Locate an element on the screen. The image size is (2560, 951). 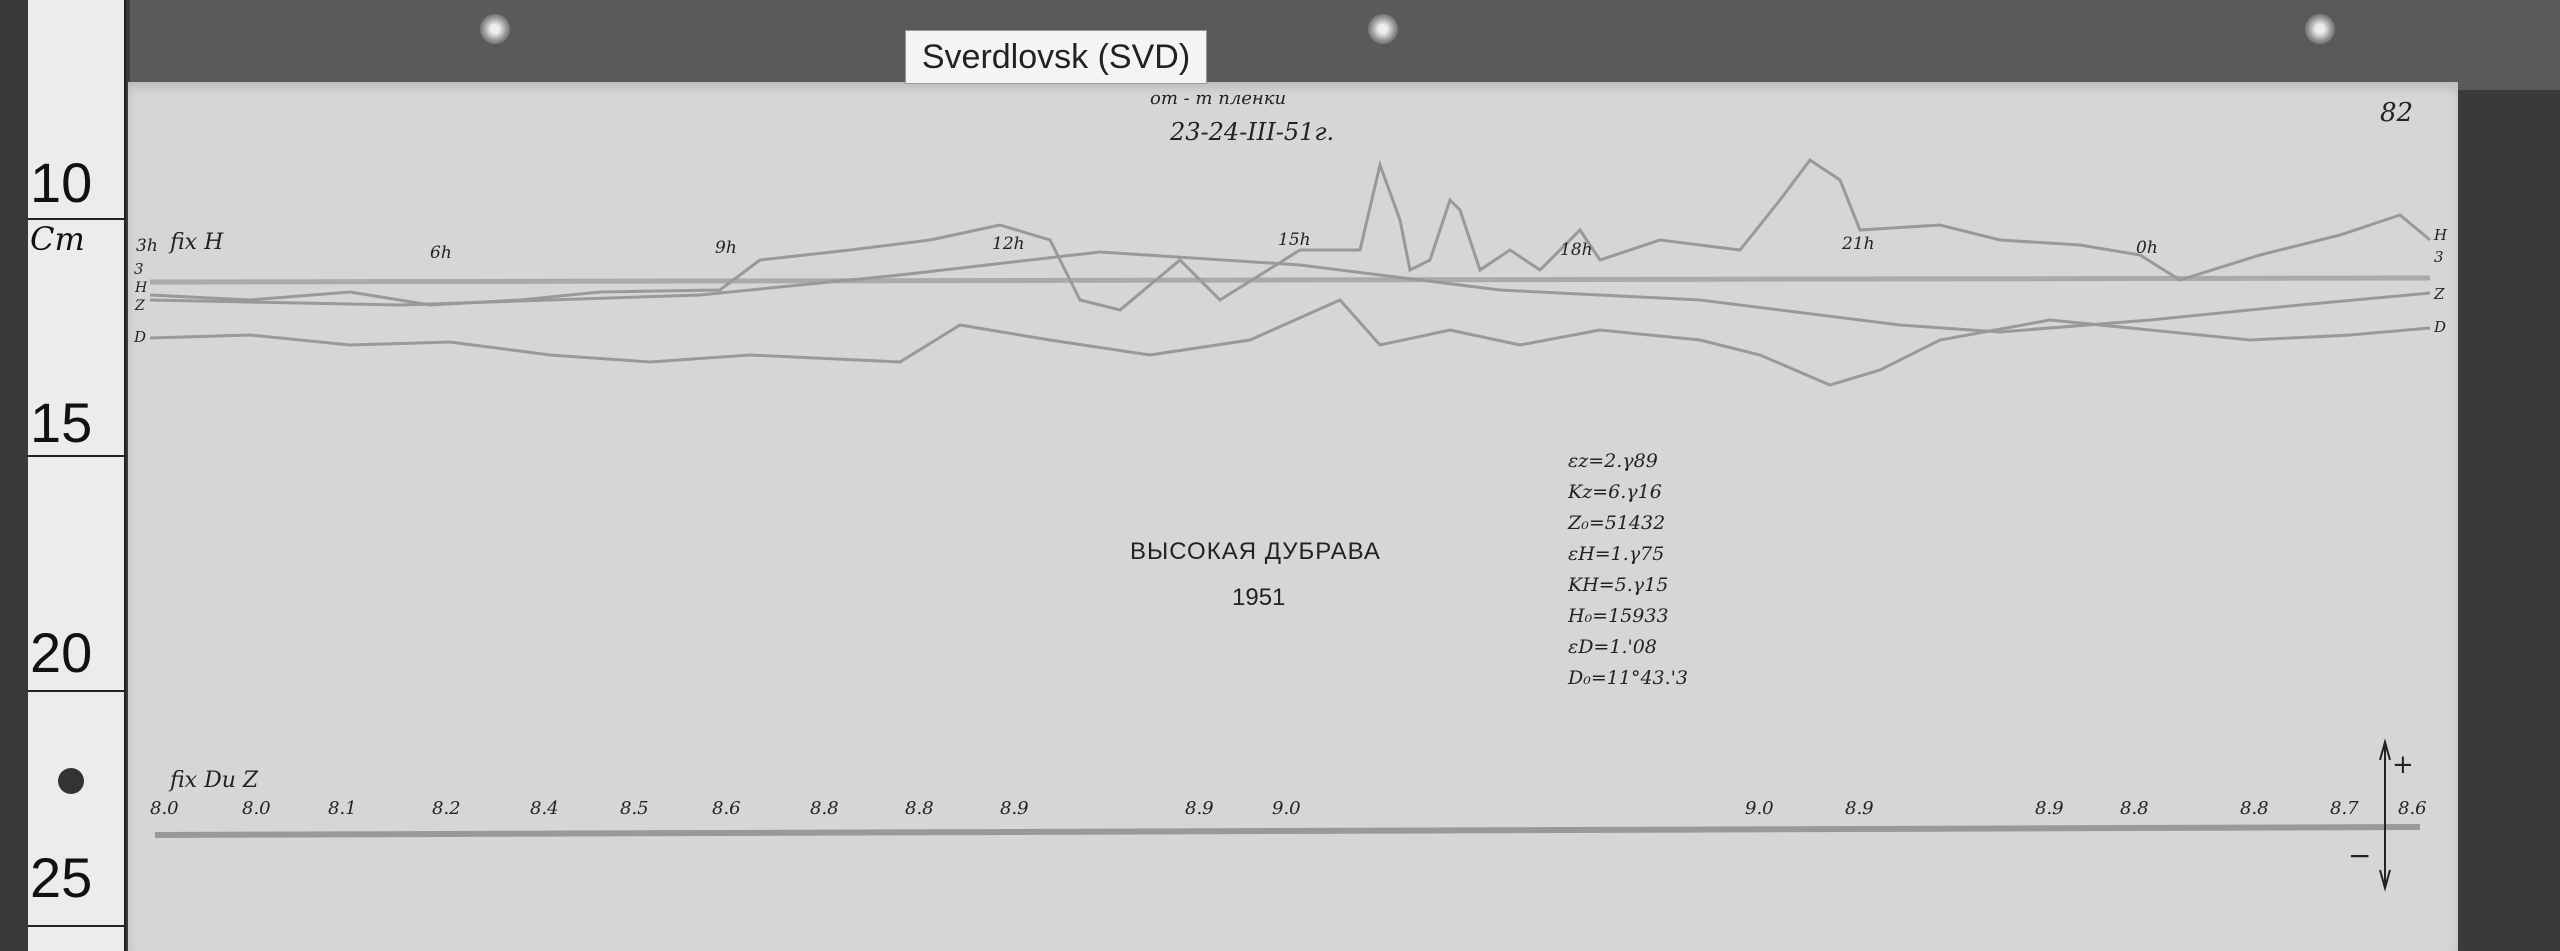
scale-value: 8.2 is located at coordinates (446, 808).